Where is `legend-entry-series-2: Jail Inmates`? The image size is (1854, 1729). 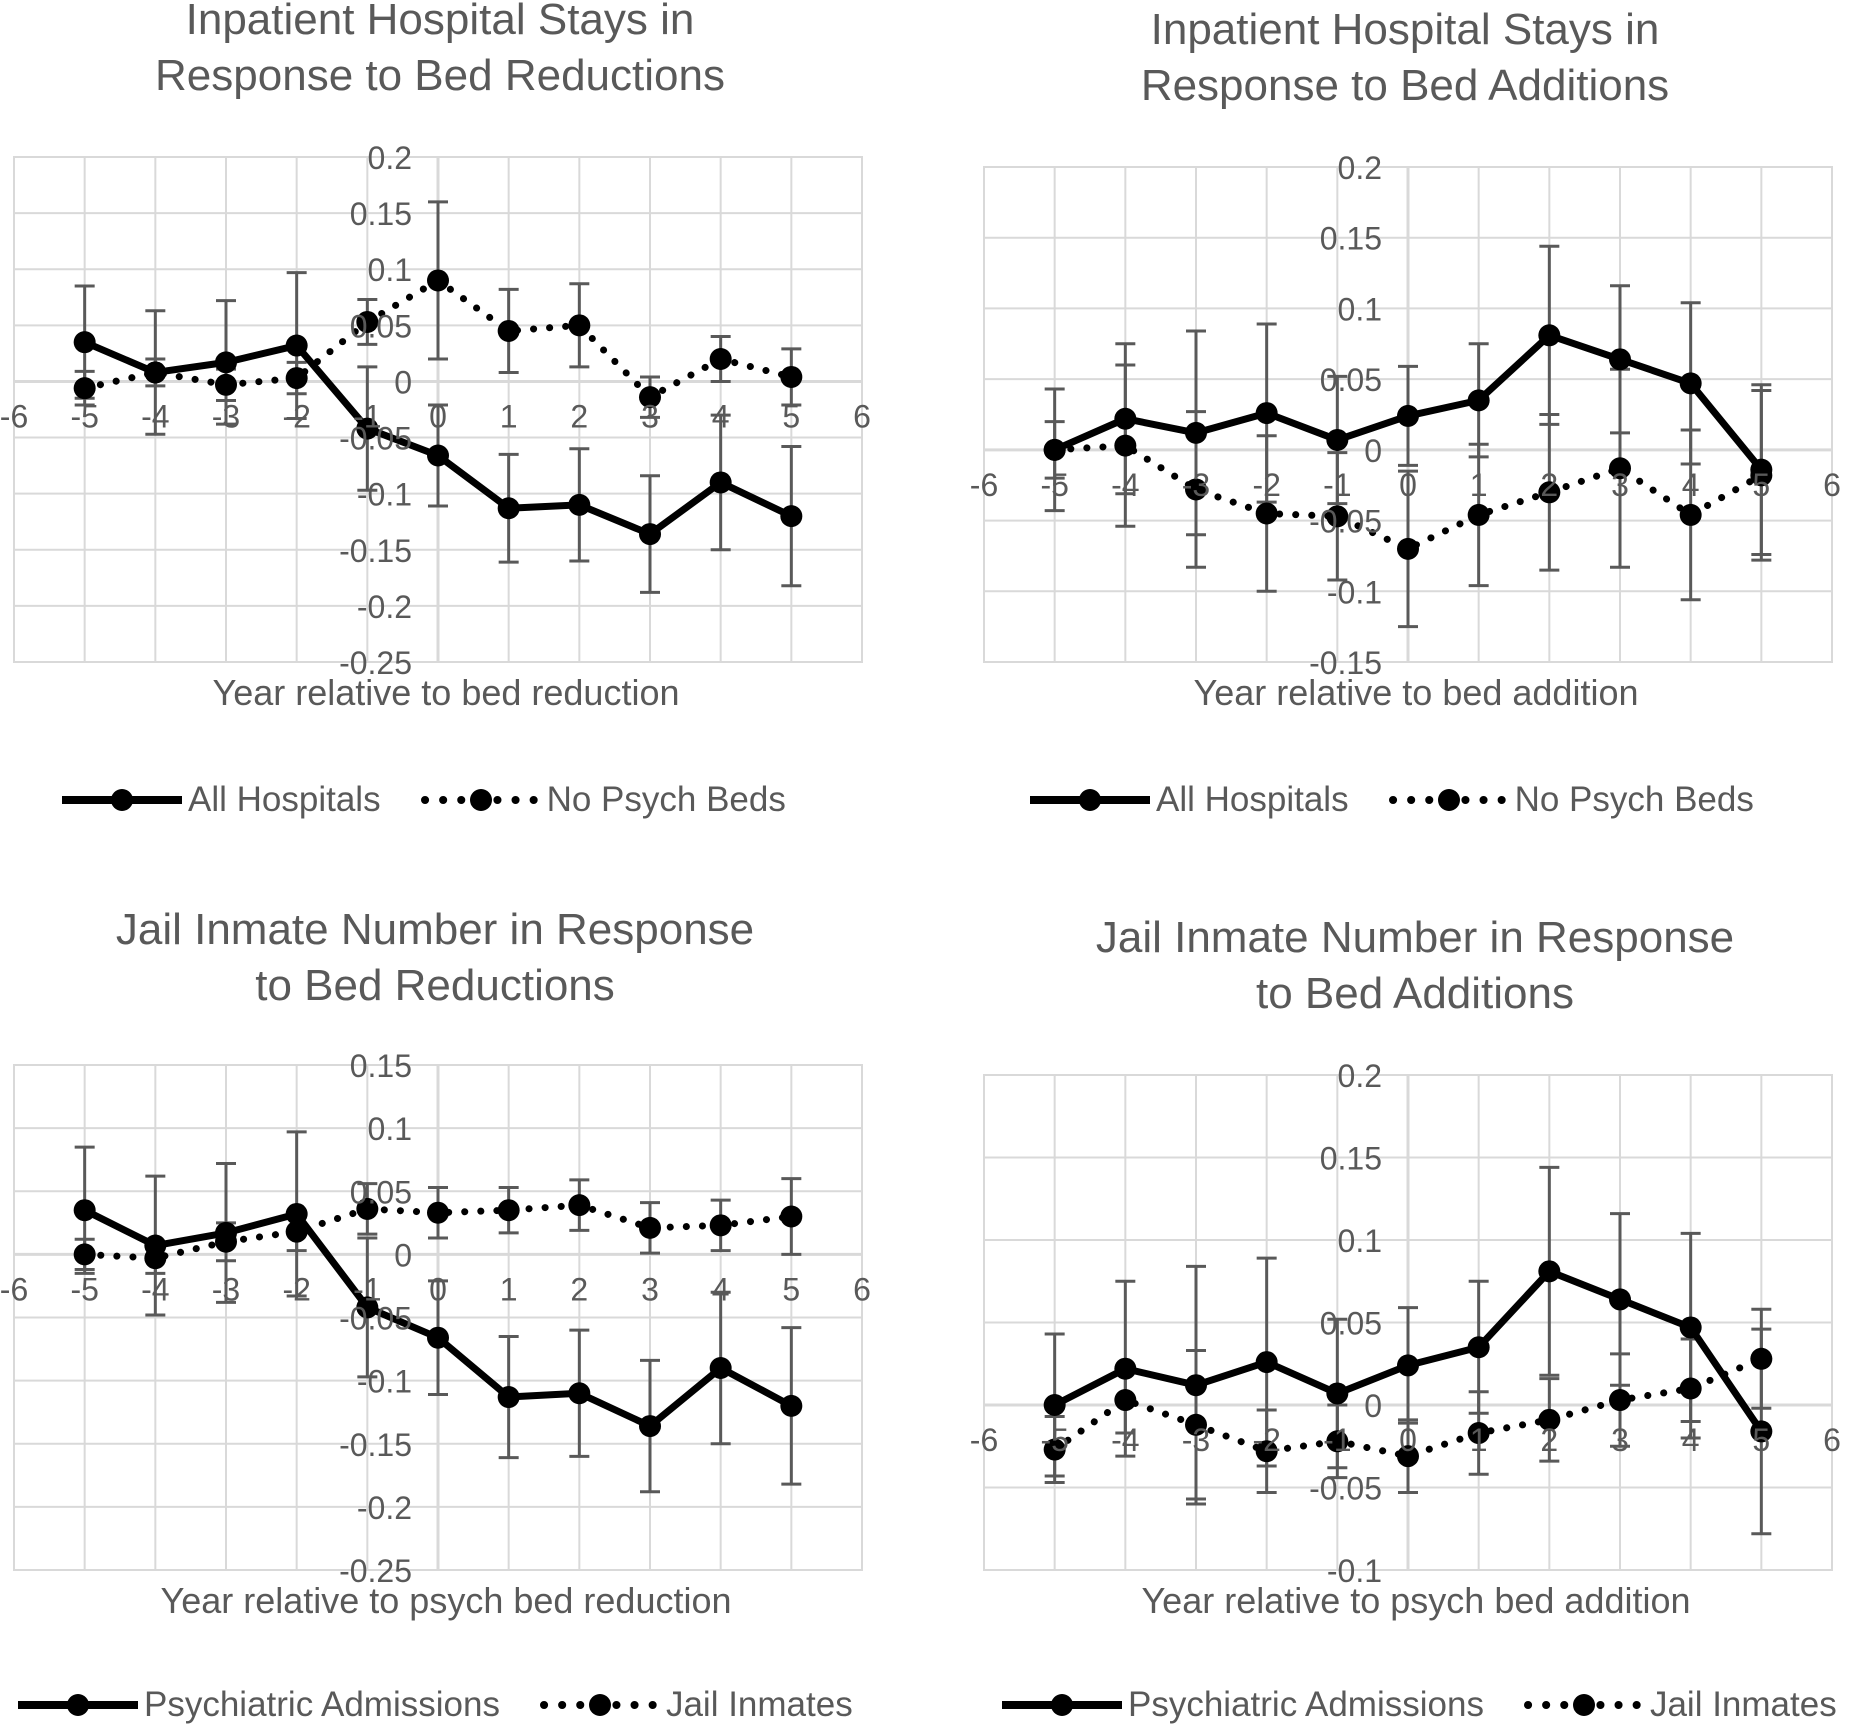 legend-entry-series-2: Jail Inmates is located at coordinates (696, 1705).